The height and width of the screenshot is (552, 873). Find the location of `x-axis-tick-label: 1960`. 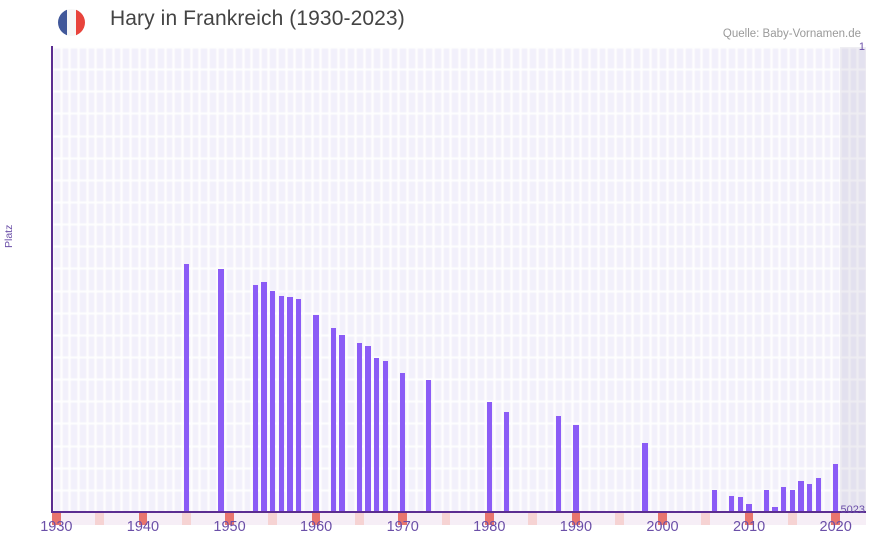

x-axis-tick-label: 1960 is located at coordinates (316, 527).